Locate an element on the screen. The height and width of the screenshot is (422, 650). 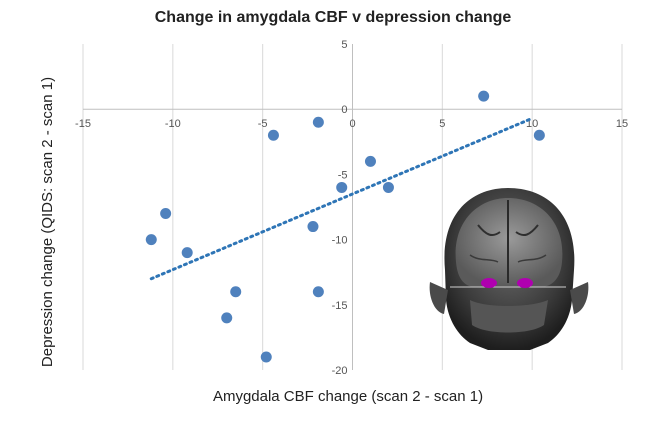
x-tick-labels: -15 -10 -5 0 5 10 15 is located at coordinates (351, 124).